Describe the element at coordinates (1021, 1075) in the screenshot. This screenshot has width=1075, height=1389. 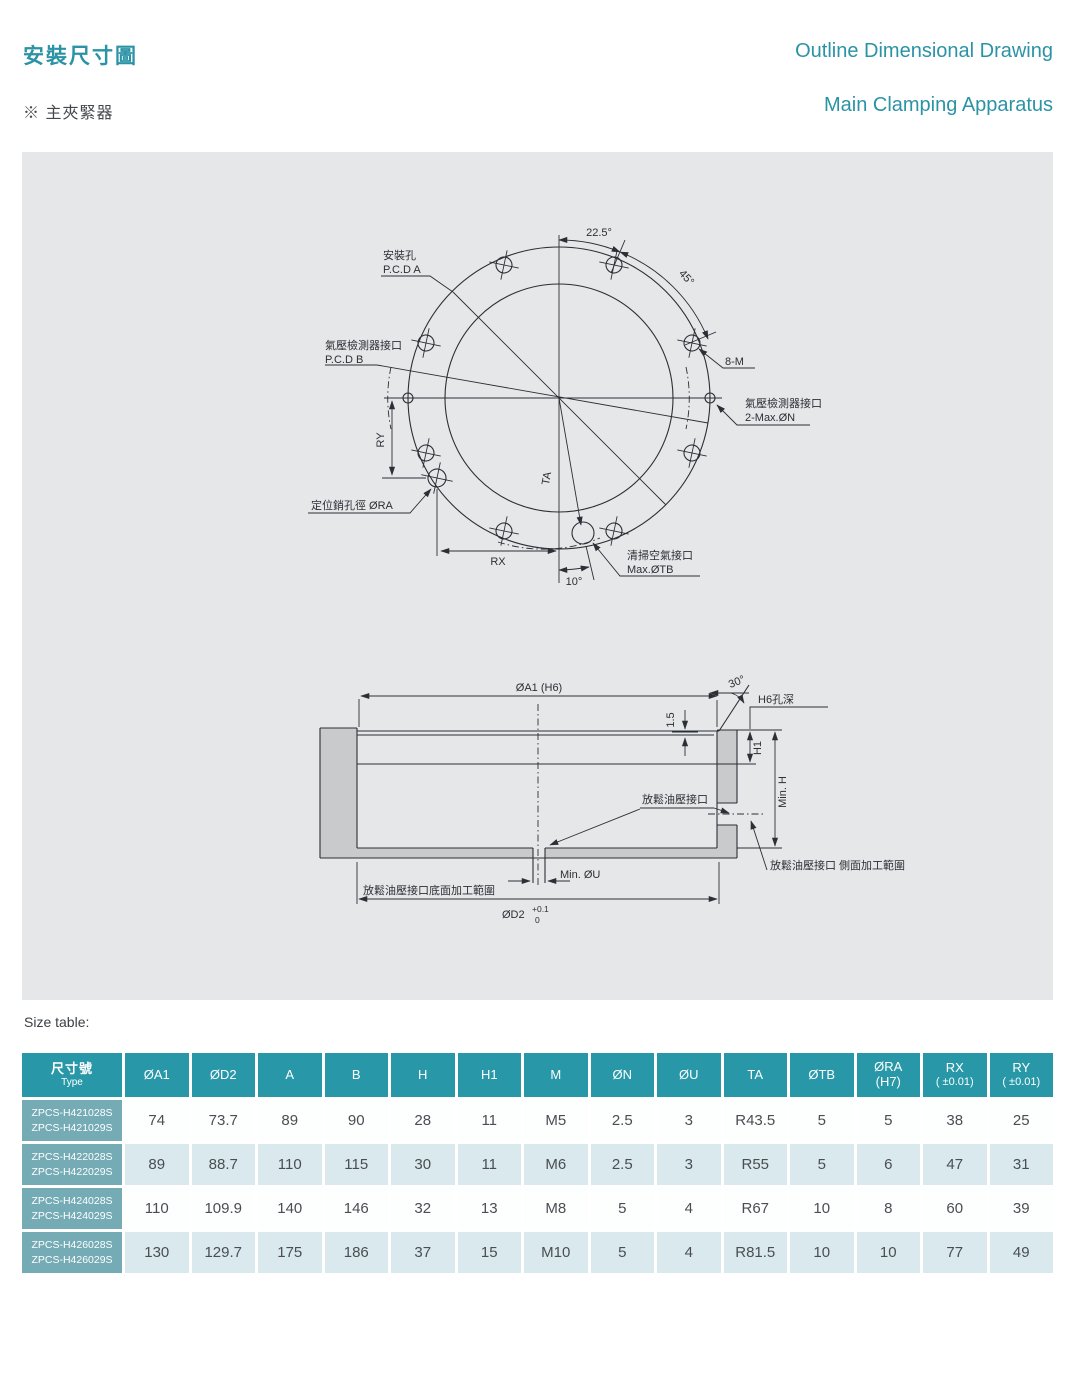
I see `col-header-ry: RY( ±0.01)` at that location.